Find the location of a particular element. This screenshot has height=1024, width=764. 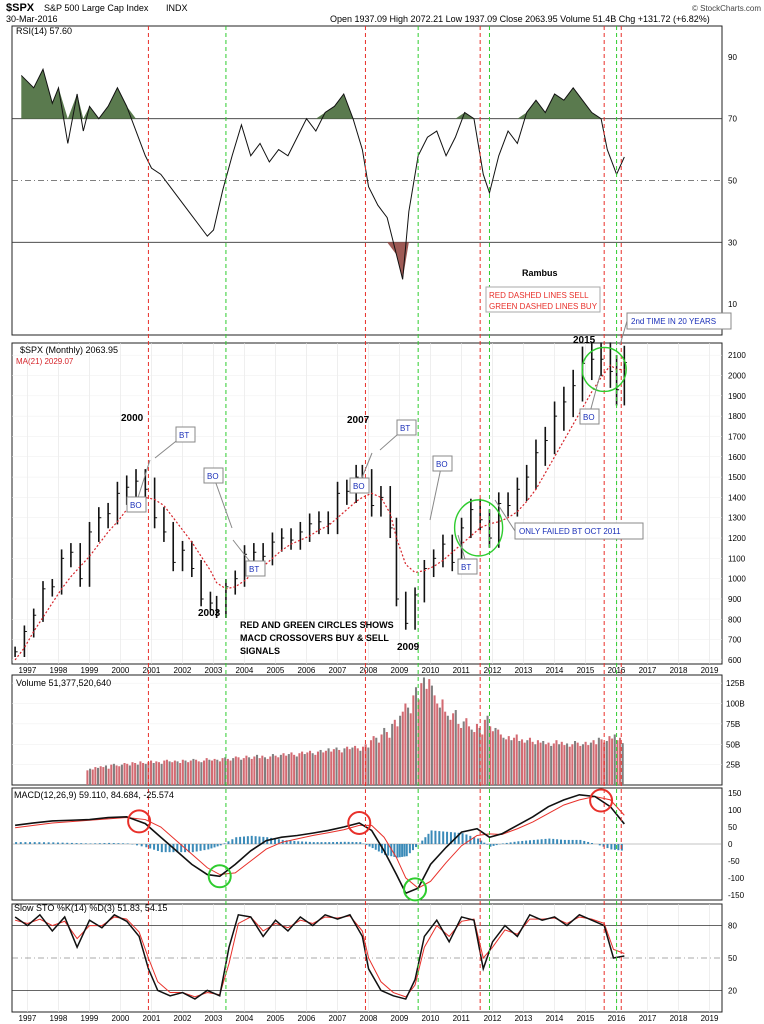

macd-y-tick: -100 is located at coordinates (736, 878).